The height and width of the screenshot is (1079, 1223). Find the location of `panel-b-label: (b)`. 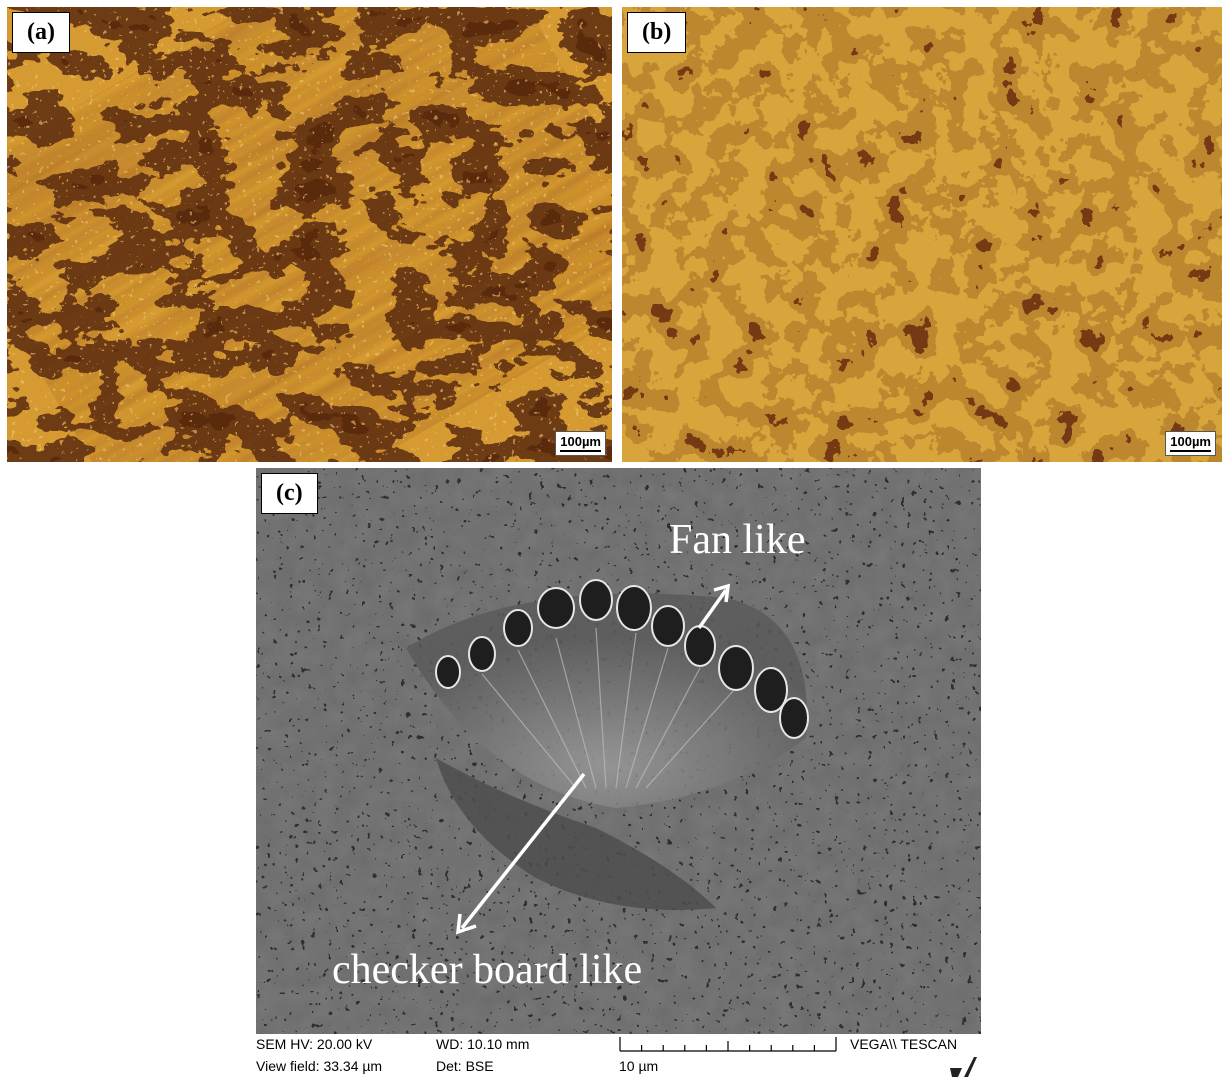

panel-b-label: (b) is located at coordinates (657, 32).